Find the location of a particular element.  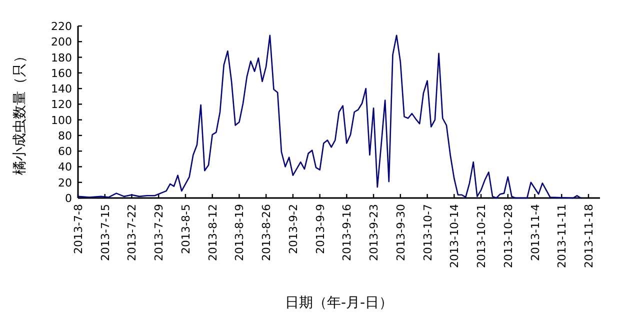

y-tick-label: 60 is located at coordinates (65, 151).